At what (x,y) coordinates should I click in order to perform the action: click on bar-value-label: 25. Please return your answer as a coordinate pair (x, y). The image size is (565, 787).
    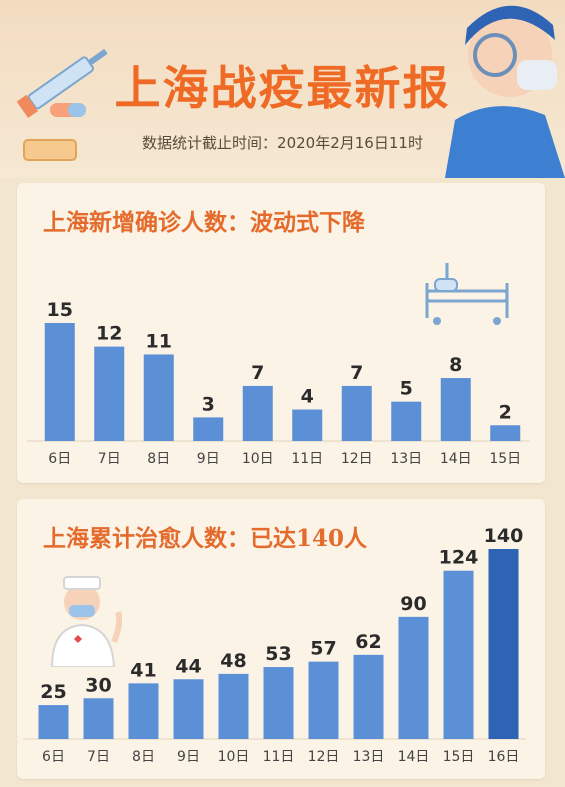
    Looking at the image, I should click on (53, 692).